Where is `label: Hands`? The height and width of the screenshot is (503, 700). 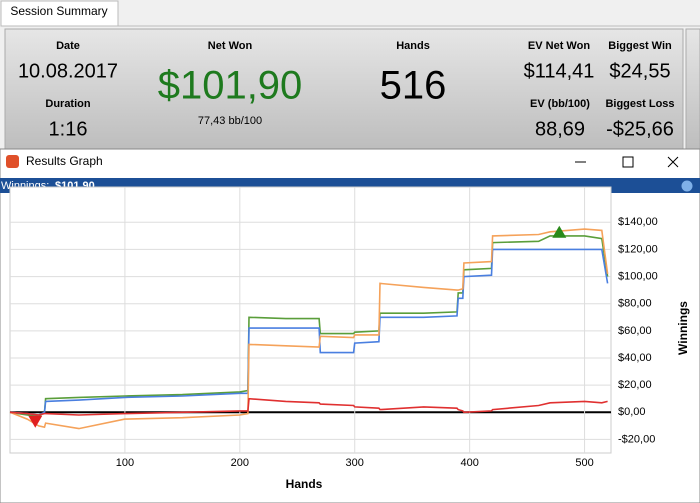 label: Hands is located at coordinates (413, 46).